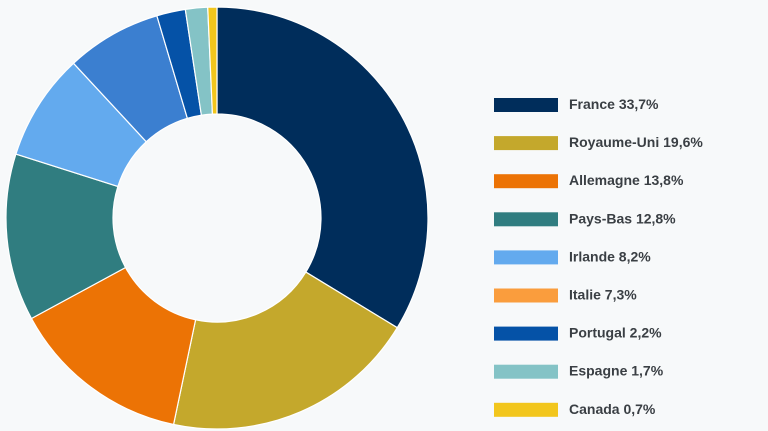 The width and height of the screenshot is (768, 431). I want to click on legend-value: 7,3%, so click(621, 294).